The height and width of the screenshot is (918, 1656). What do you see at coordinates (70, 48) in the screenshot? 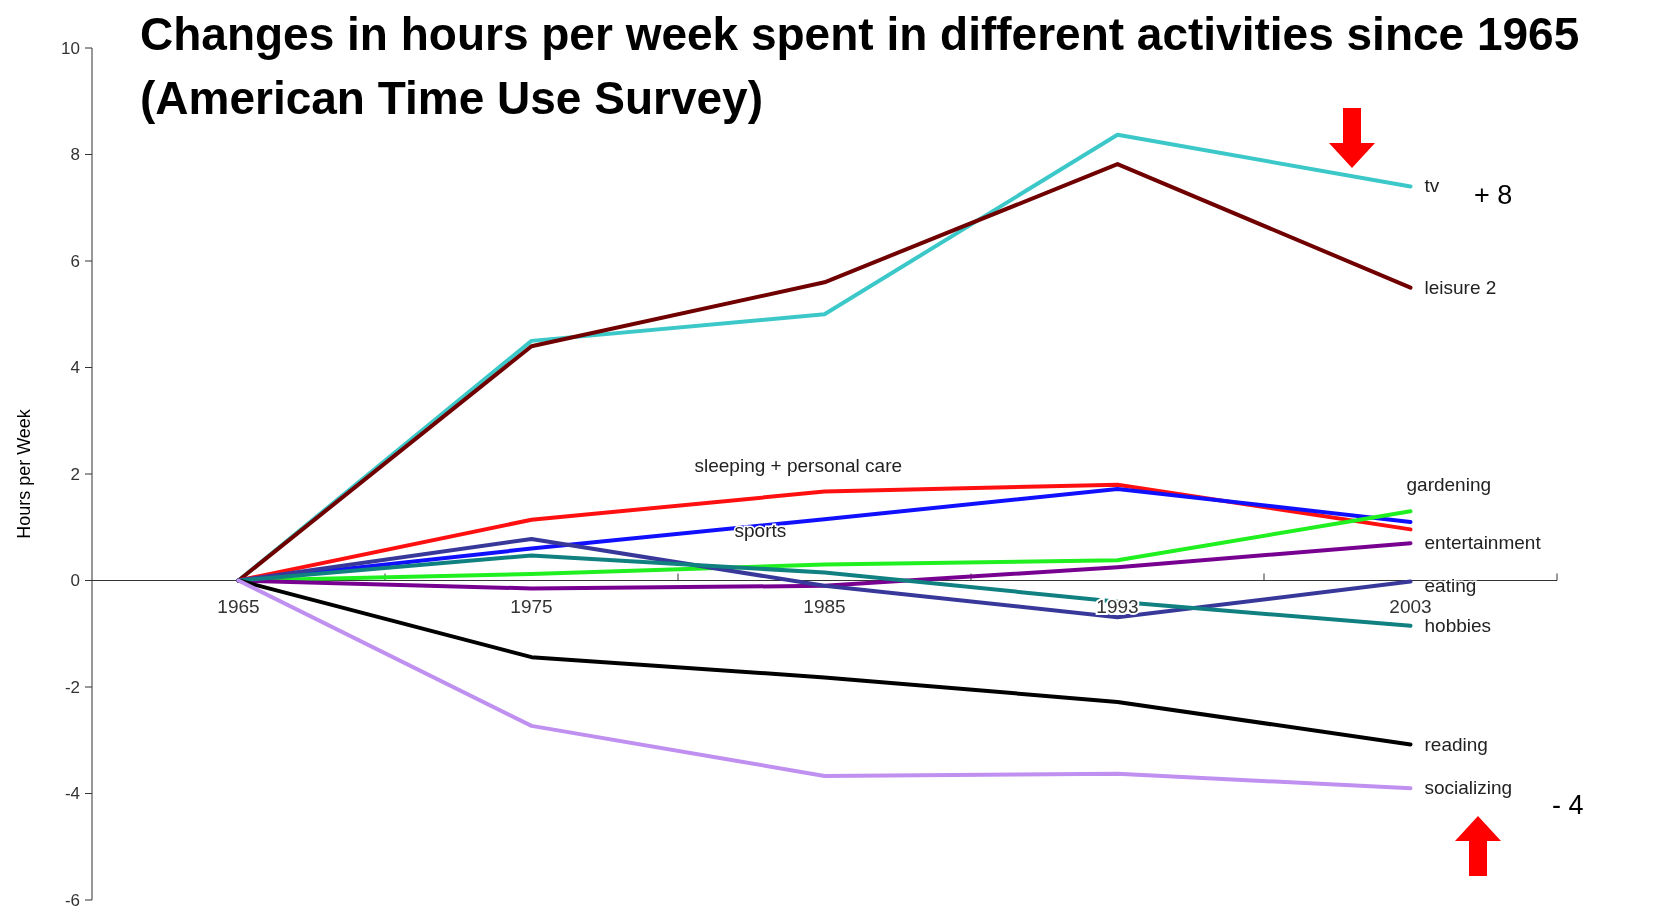
I see `y-tick-label: 10` at bounding box center [70, 48].